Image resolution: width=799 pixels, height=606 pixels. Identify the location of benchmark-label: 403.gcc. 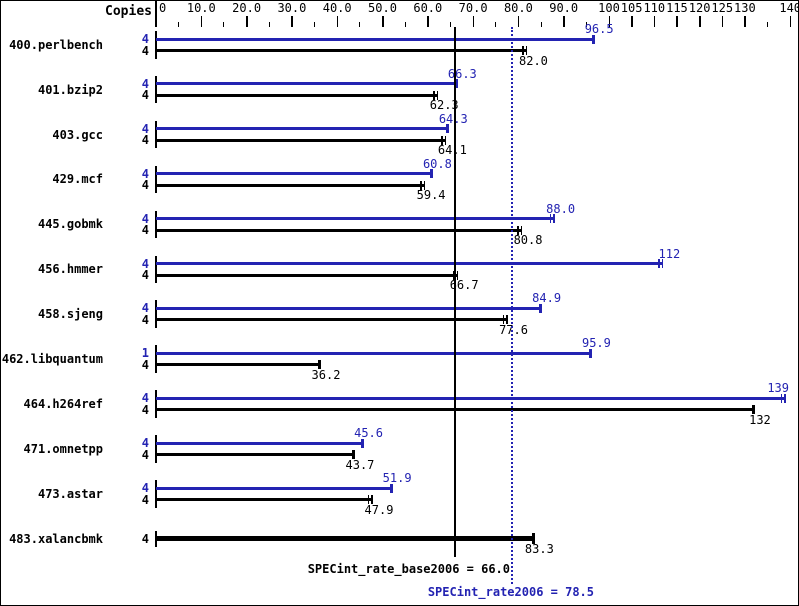
(77, 134).